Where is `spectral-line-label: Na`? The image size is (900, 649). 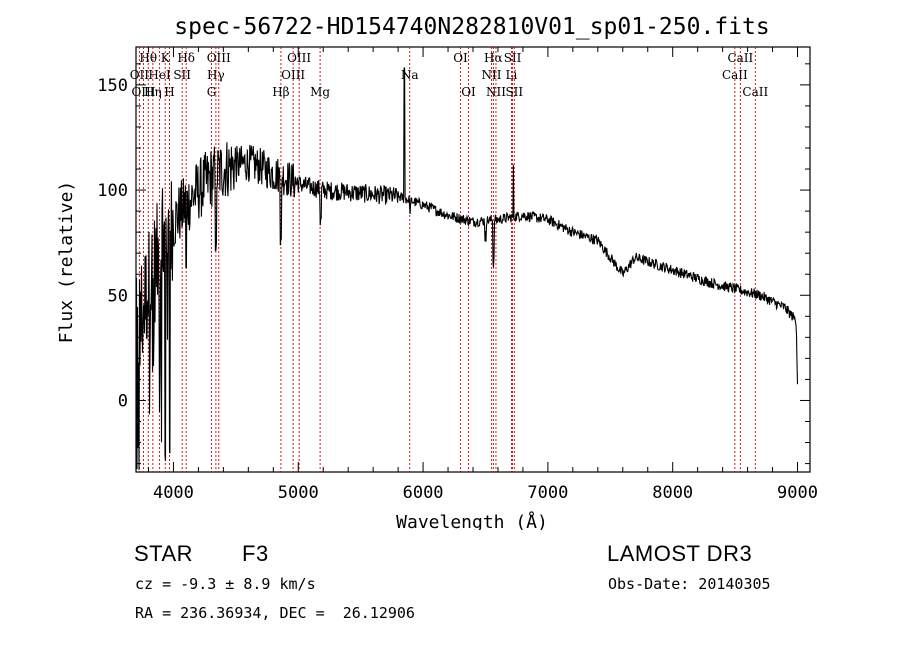
spectral-line-label: Na is located at coordinates (410, 75).